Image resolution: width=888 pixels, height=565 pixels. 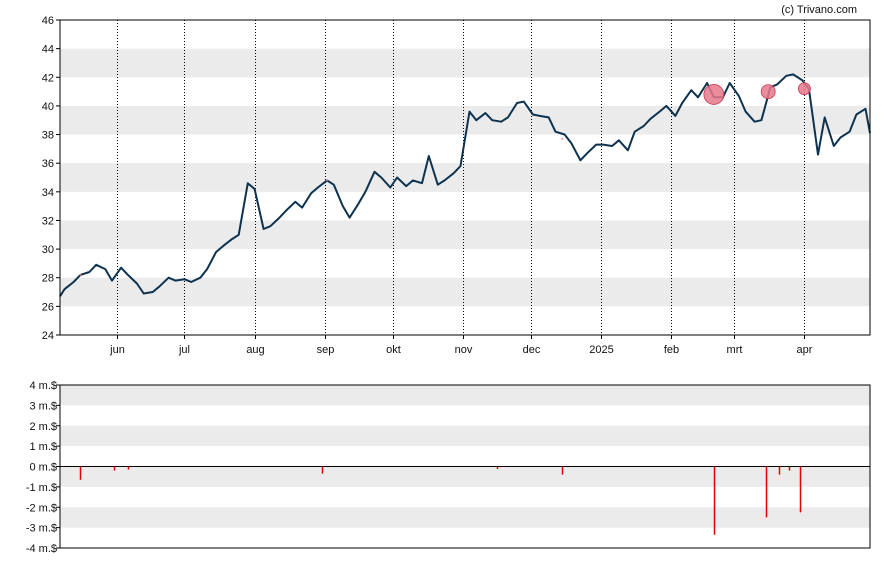 What do you see at coordinates (735, 350) in the screenshot?
I see `x-tick-label: mrt` at bounding box center [735, 350].